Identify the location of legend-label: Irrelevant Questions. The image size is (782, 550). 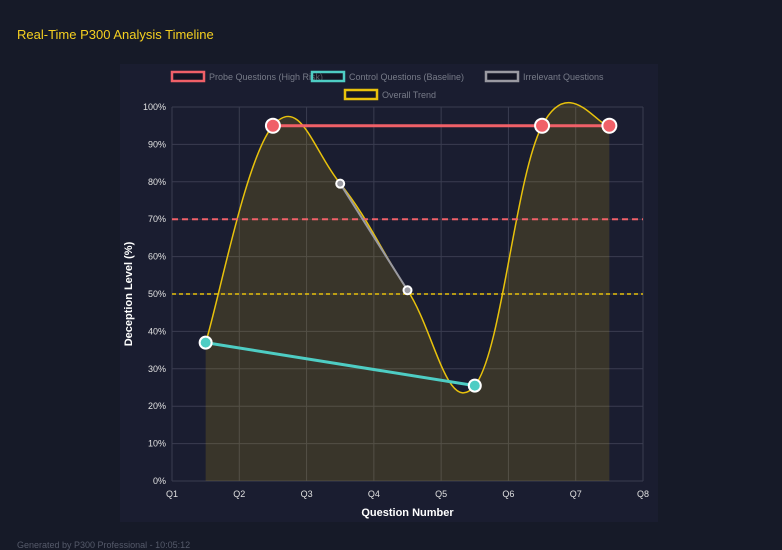
(563, 77).